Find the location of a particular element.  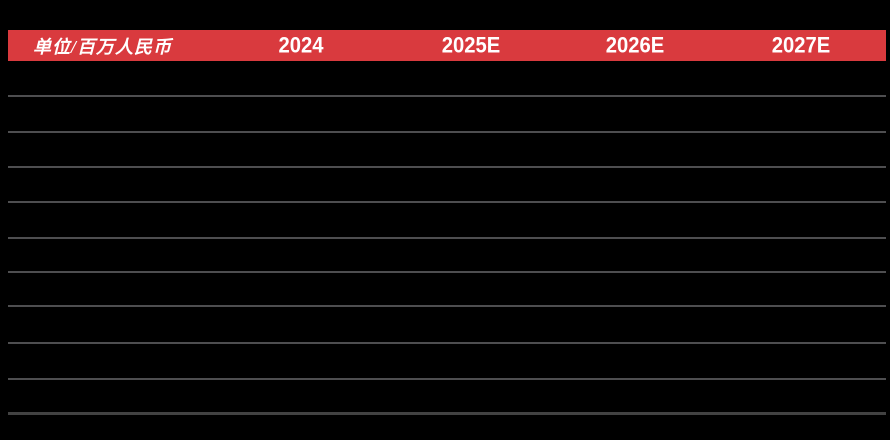

table-header-row: 单位/百万人民币 2024 2025E 2026E 2027E is located at coordinates (447, 45).